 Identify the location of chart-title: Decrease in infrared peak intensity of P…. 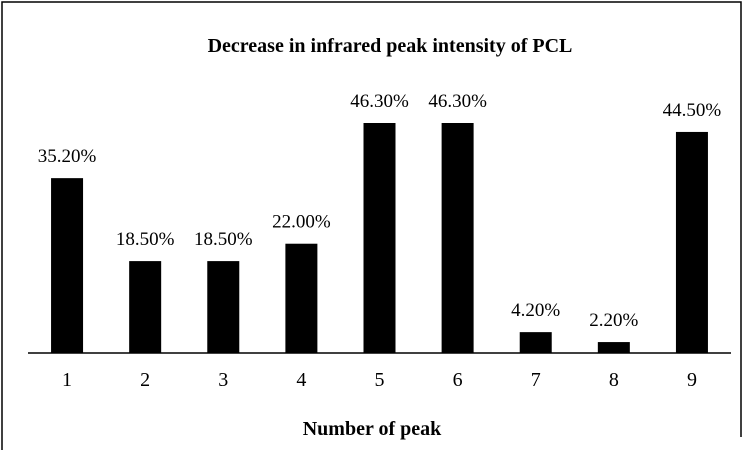
(390, 46).